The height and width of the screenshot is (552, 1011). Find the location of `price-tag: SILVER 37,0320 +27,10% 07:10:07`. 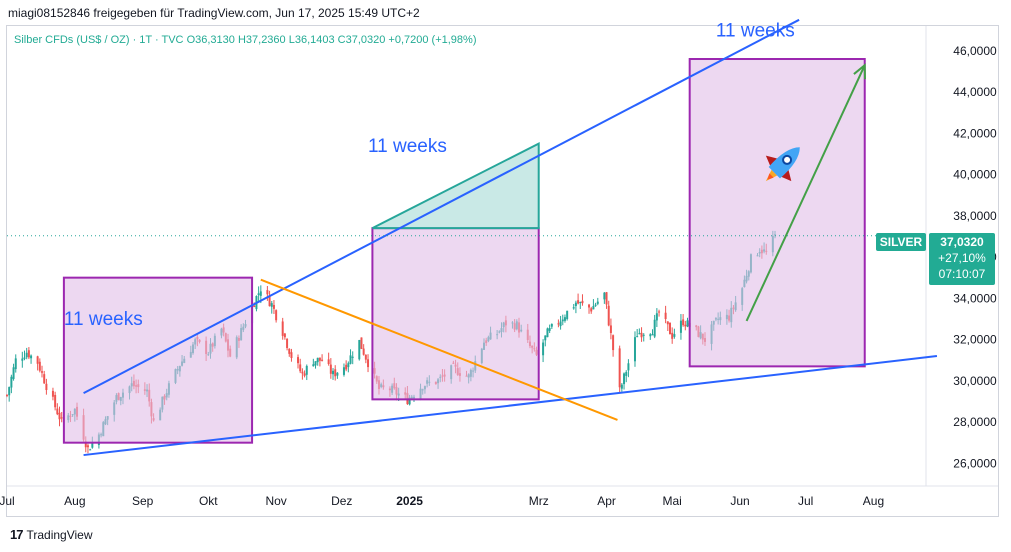

price-tag: SILVER 37,0320 +27,10% 07:10:07 is located at coordinates (935, 259).